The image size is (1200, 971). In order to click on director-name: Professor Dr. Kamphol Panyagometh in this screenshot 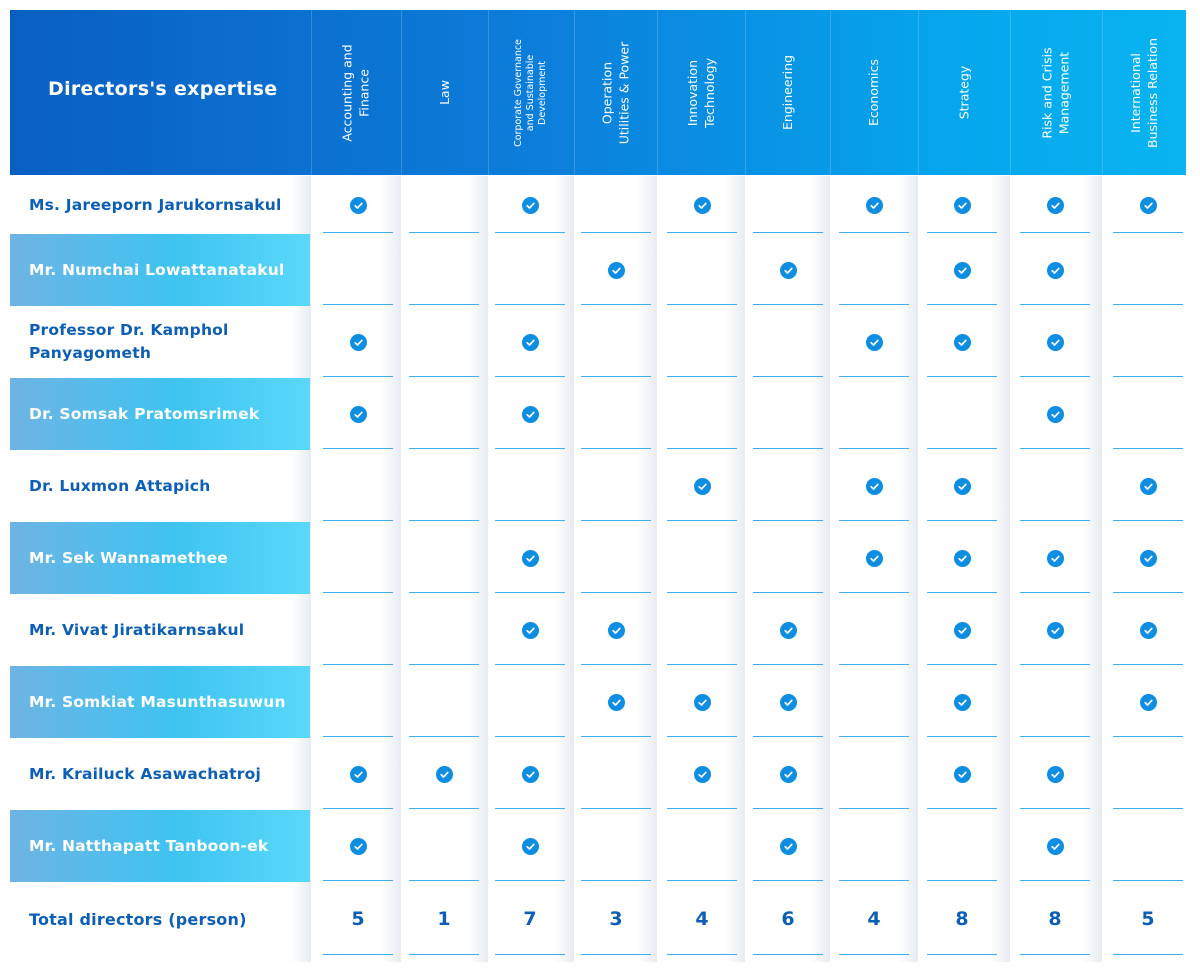, I will do `click(129, 341)`.